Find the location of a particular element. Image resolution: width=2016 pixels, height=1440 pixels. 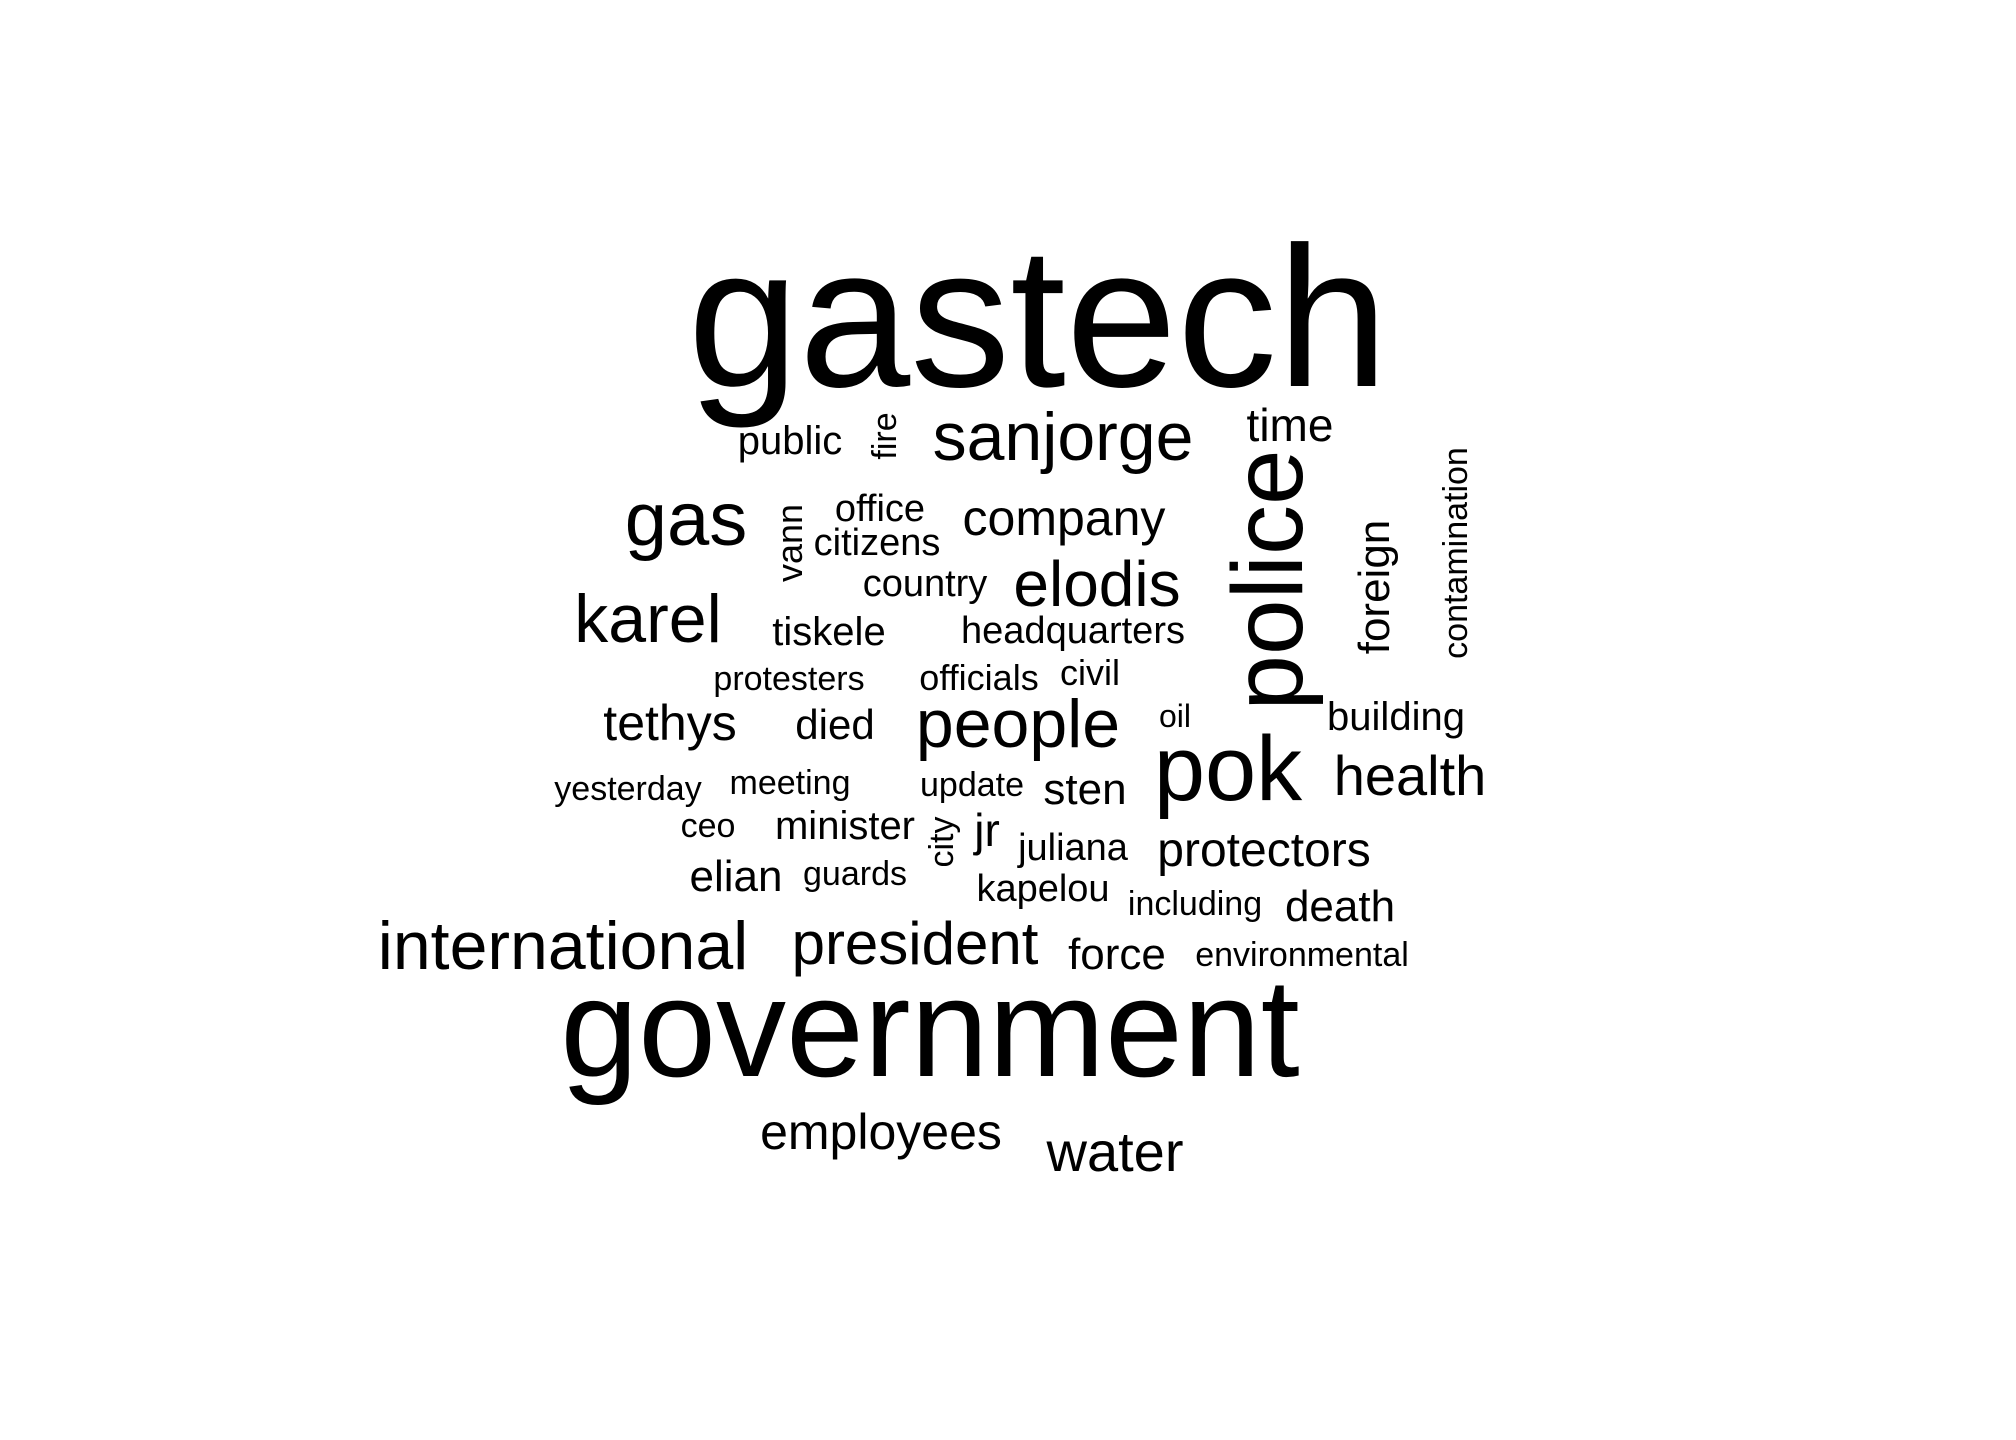

word-people: people is located at coordinates (1018, 724).